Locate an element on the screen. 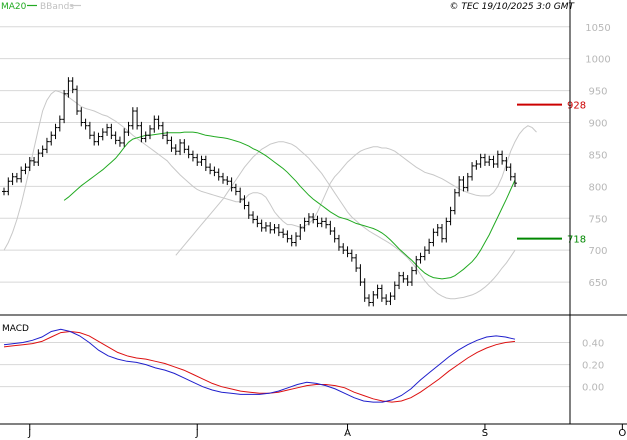 The image size is (627, 440). price-tick-label: 1000 is located at coordinates (597, 60).